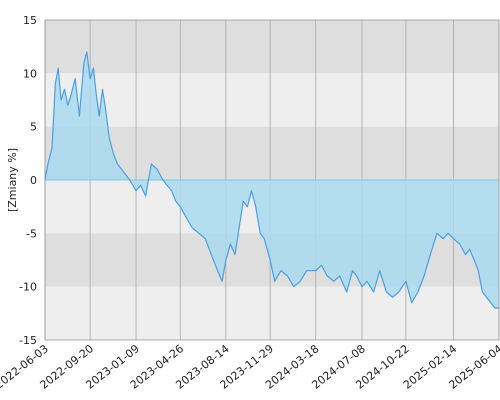 The width and height of the screenshot is (500, 400). Describe the element at coordinates (33, 127) in the screenshot. I see `y-tick-label: 5` at that location.